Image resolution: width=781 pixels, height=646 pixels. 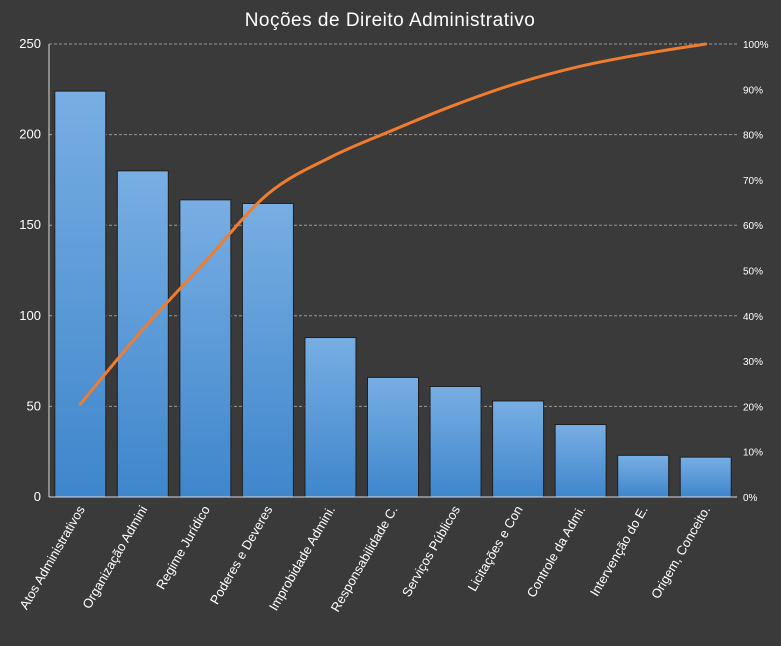 What do you see at coordinates (753, 136) in the screenshot?
I see `y2-tick-label: 80%` at bounding box center [753, 136].